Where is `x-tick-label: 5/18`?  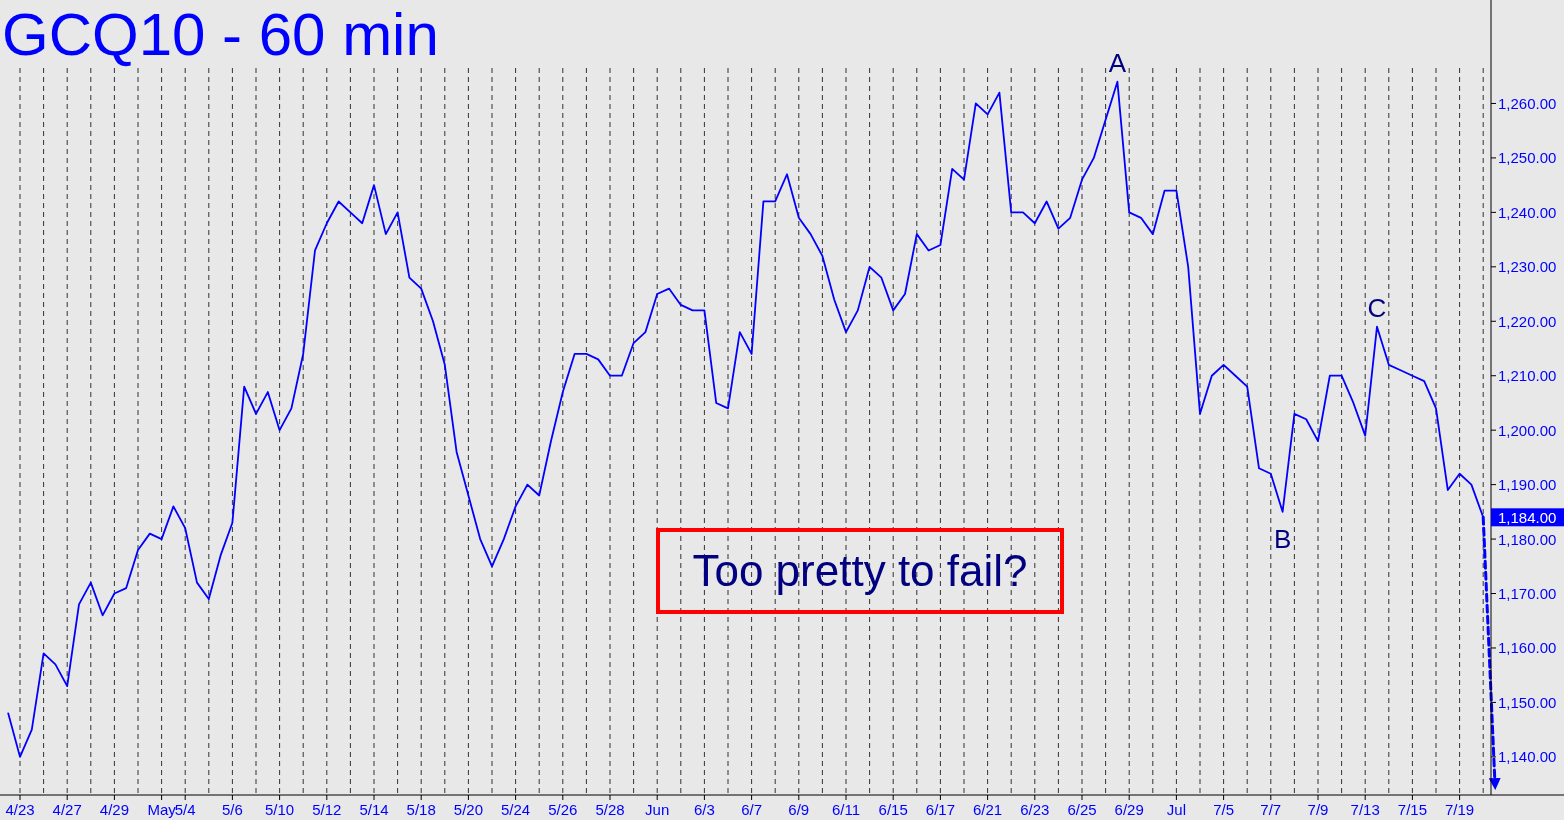
x-tick-label: 5/18 is located at coordinates (421, 809).